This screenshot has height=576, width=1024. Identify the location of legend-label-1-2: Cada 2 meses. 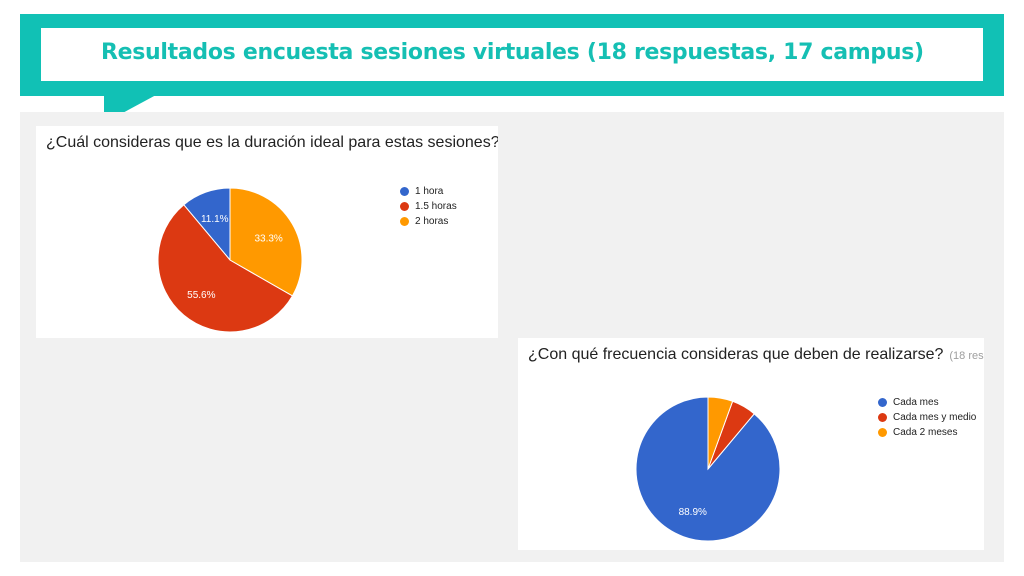
(925, 432).